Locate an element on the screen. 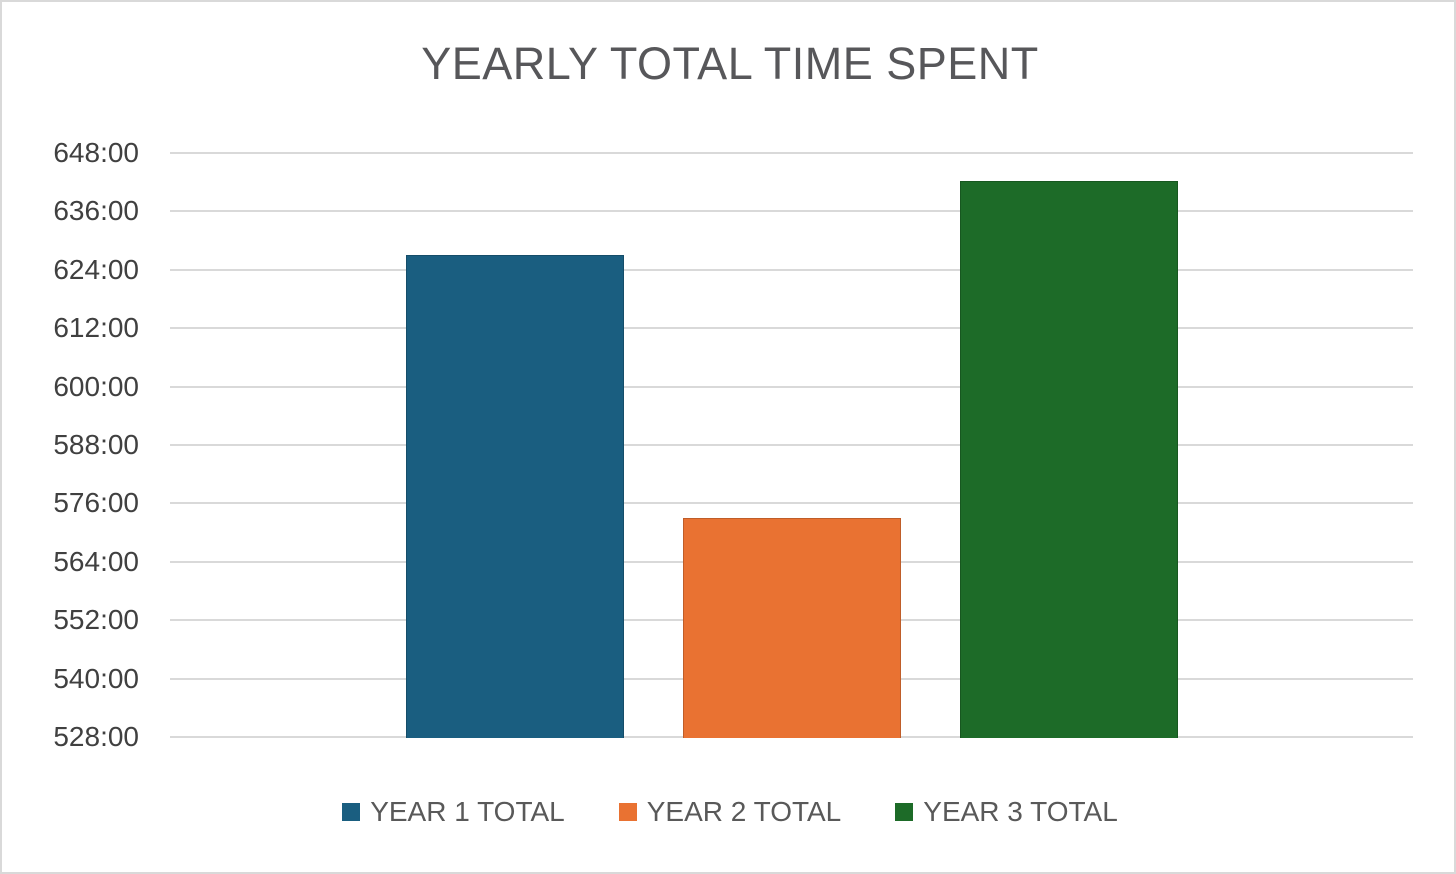  y-axis-tick-label: 564:00 is located at coordinates (96, 561).